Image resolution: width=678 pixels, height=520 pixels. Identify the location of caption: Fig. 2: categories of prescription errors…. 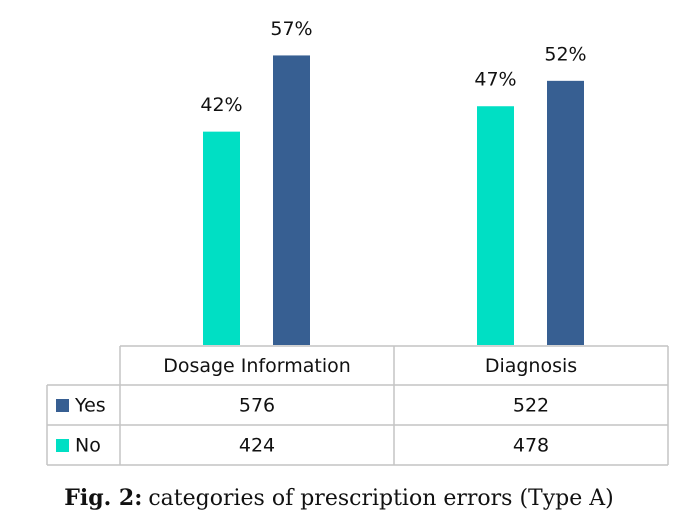
(338, 498).